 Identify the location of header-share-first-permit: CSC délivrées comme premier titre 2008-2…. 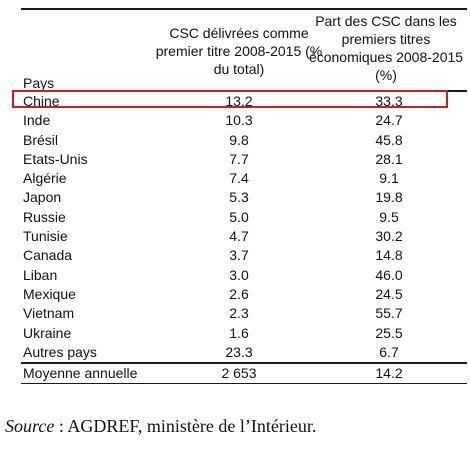
(239, 51).